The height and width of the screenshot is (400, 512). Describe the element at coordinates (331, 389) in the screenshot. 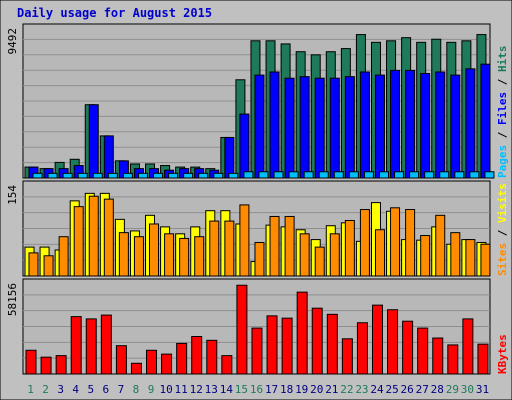

I see `x-tick-label: 21` at that location.